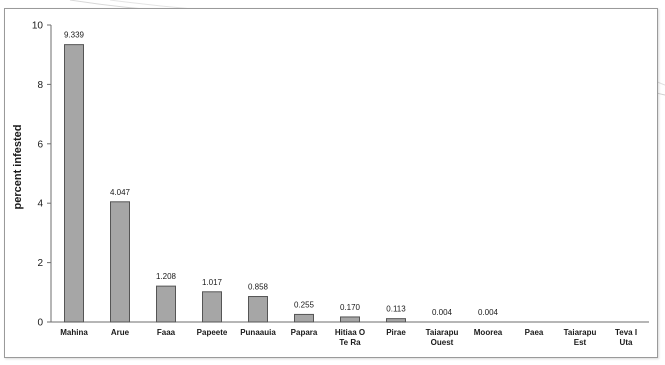  I want to click on data-label: 0.255, so click(304, 304).